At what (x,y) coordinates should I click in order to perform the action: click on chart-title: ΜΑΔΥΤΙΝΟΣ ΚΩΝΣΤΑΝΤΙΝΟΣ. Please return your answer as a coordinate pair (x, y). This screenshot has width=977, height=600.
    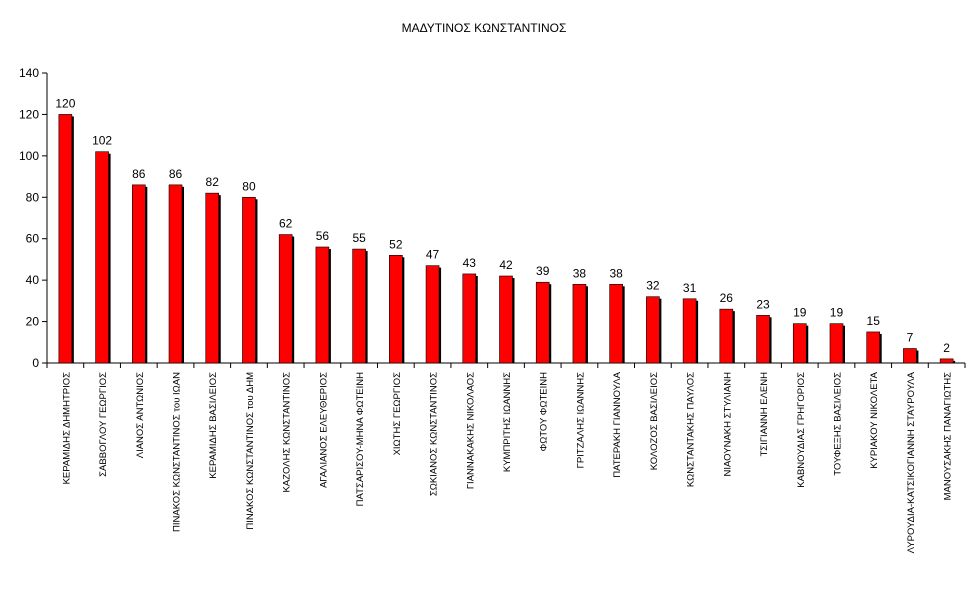
    Looking at the image, I should click on (484, 28).